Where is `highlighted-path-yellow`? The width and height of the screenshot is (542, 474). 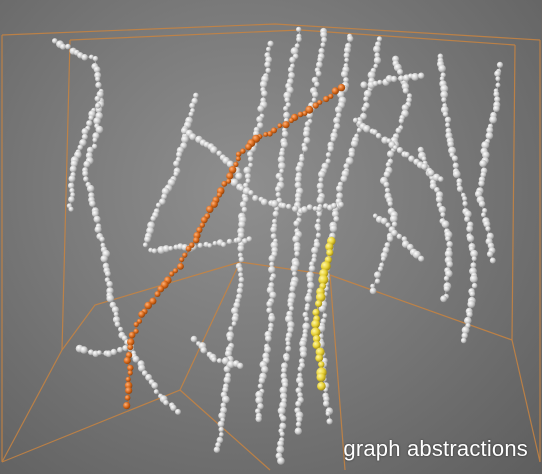
highlighted-path-yellow is located at coordinates (323, 313).